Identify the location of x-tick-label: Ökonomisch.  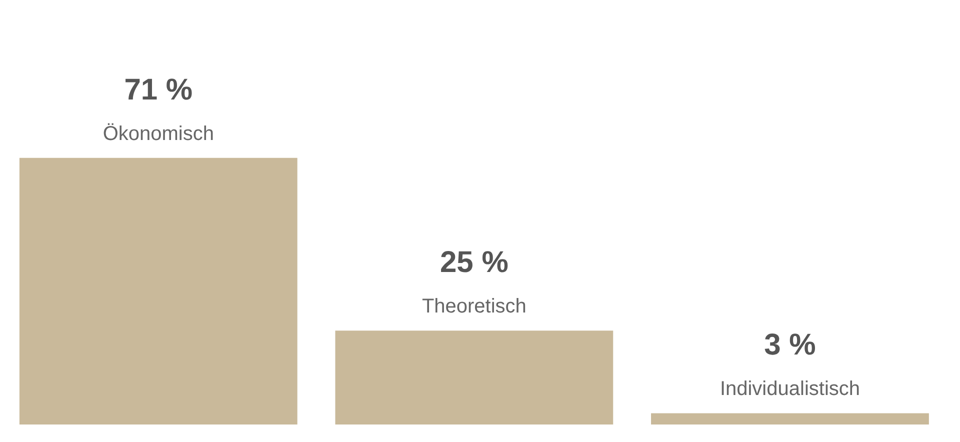
(158, 133).